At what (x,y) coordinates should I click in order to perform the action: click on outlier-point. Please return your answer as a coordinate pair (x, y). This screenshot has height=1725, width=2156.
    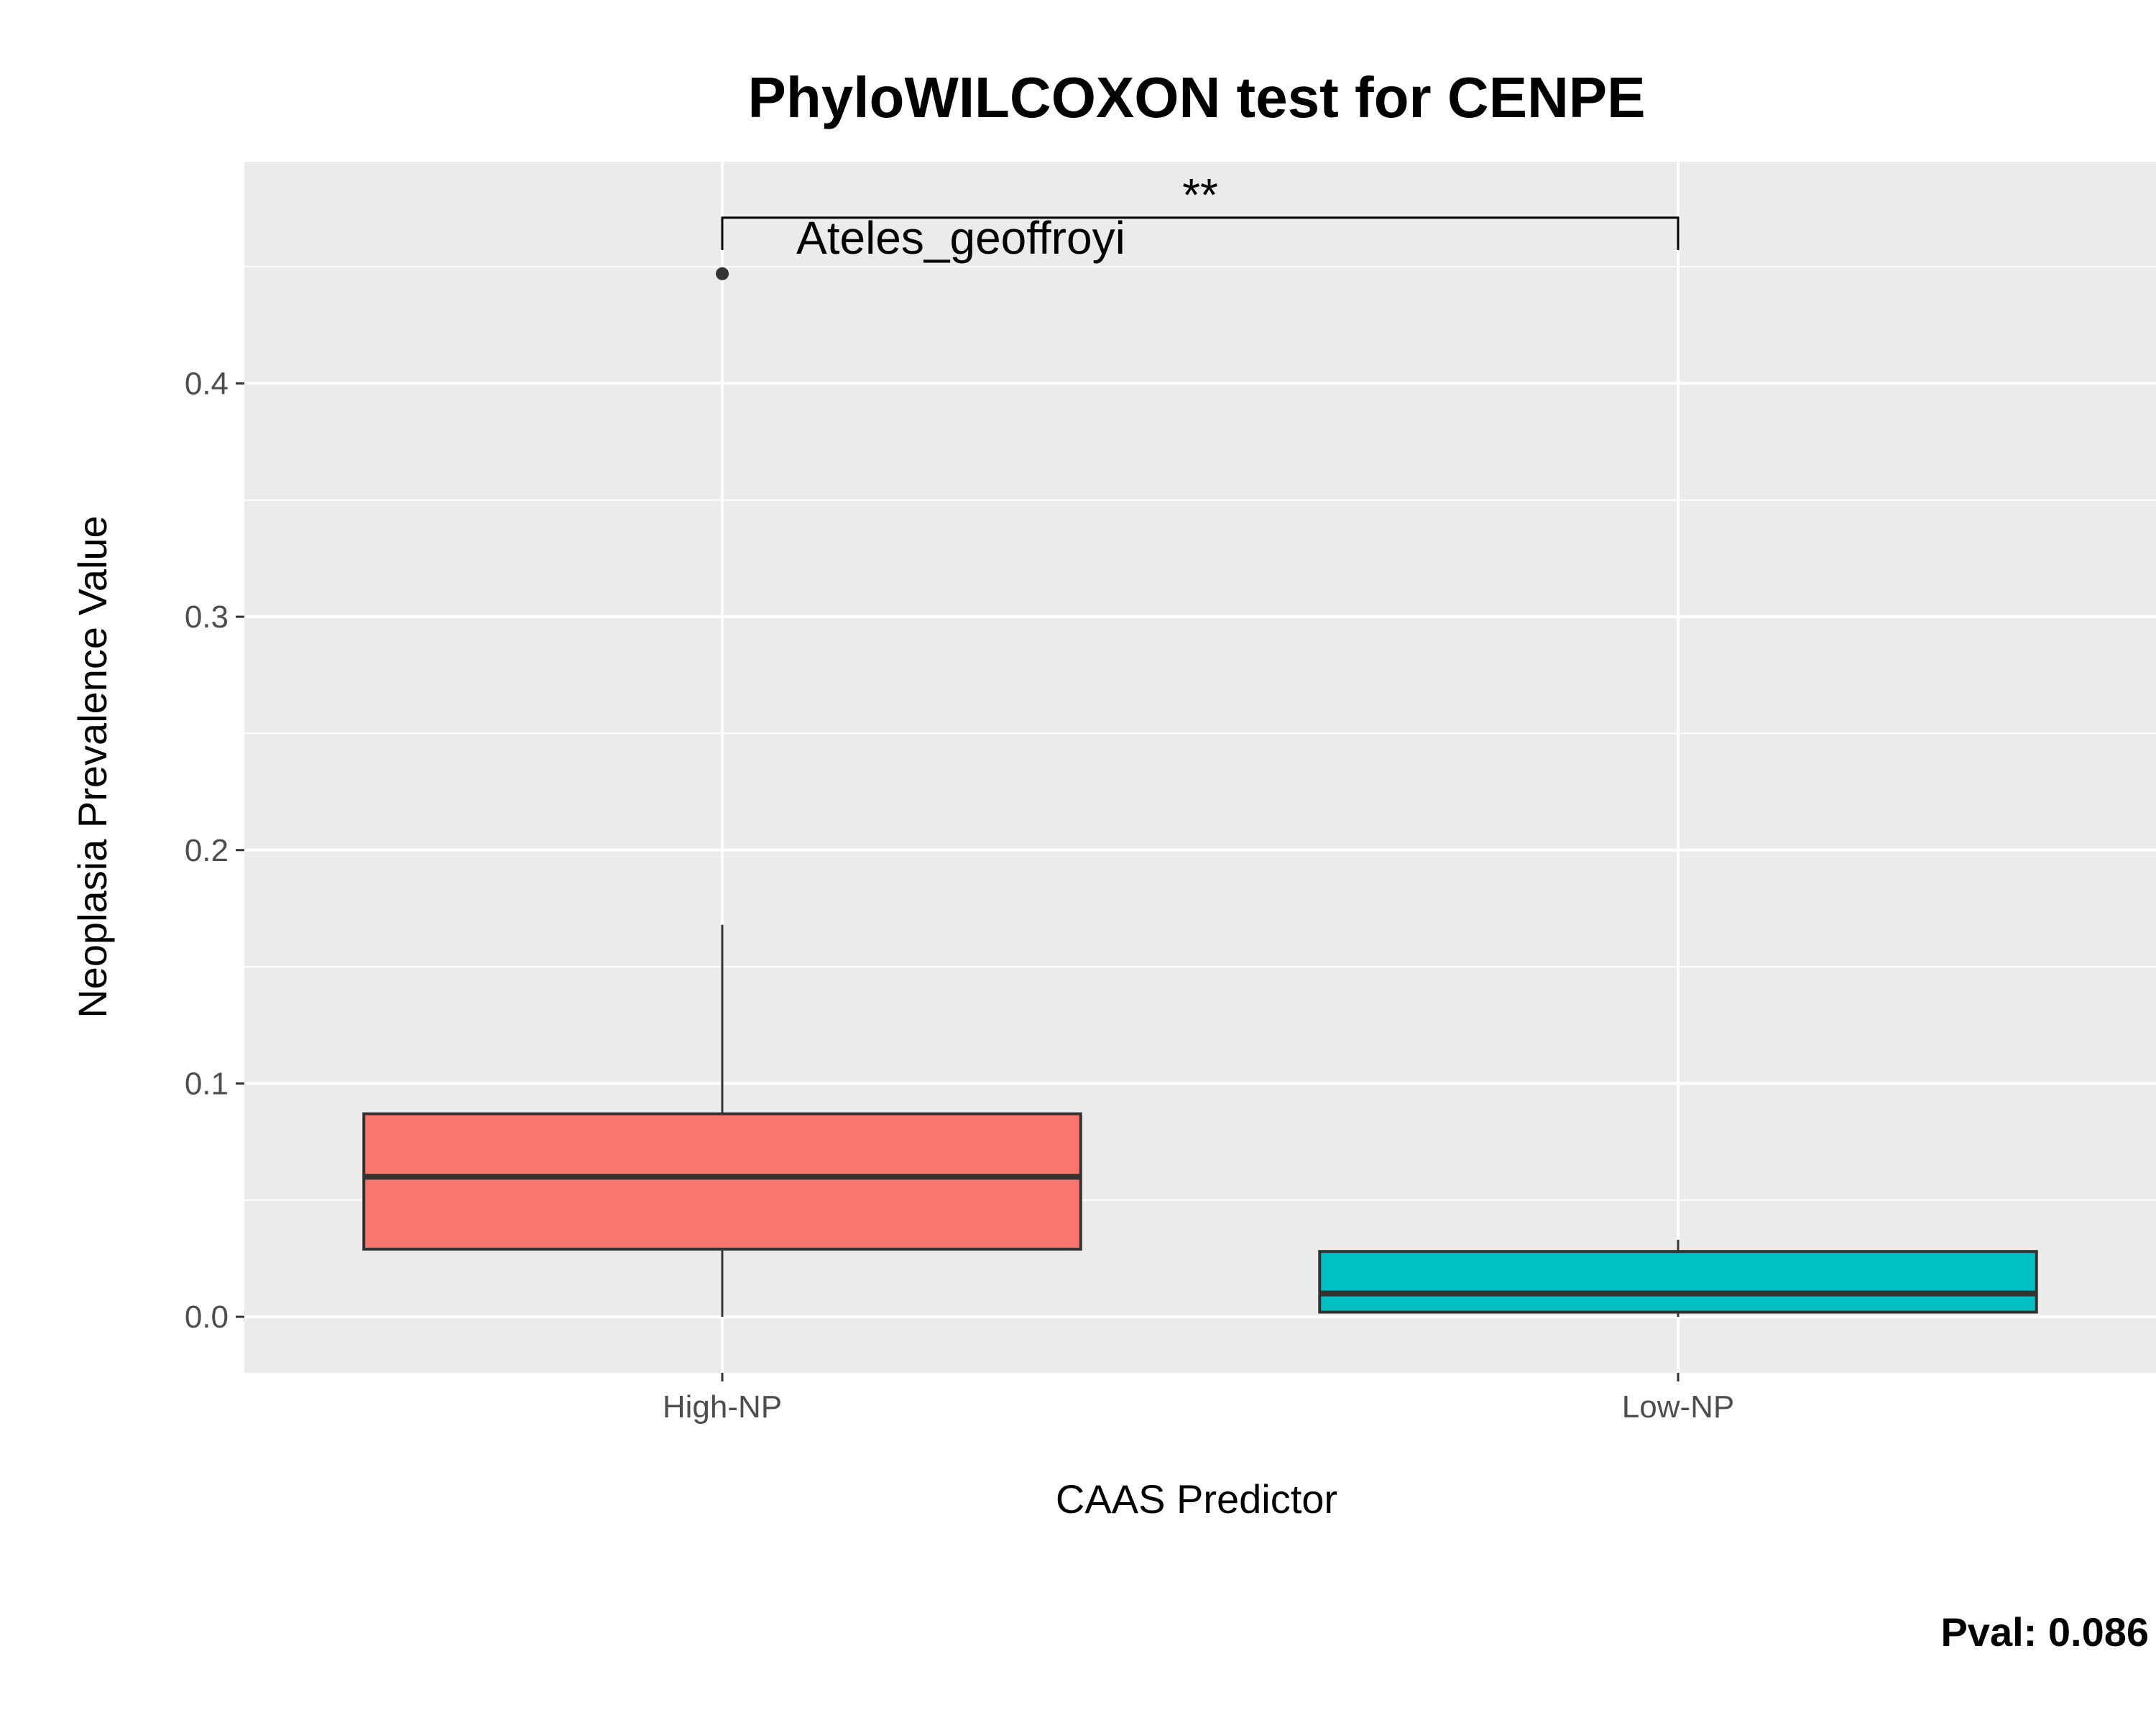
    Looking at the image, I should click on (723, 273).